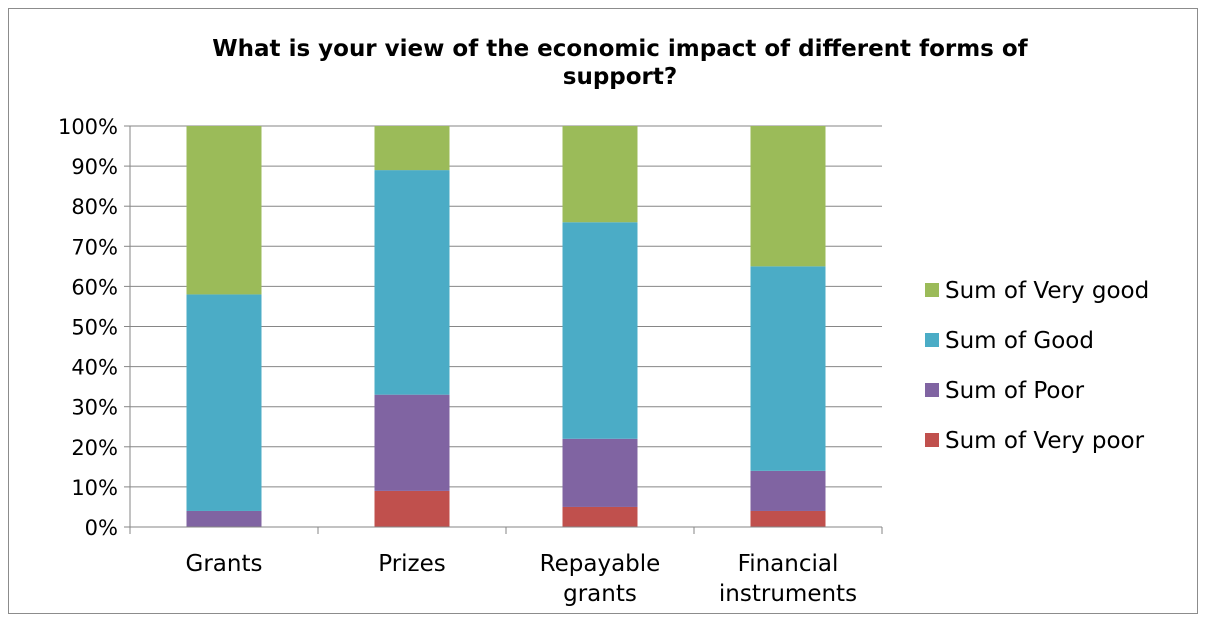 The image size is (1208, 624). I want to click on legend-label: Sum of Good, so click(1019, 341).